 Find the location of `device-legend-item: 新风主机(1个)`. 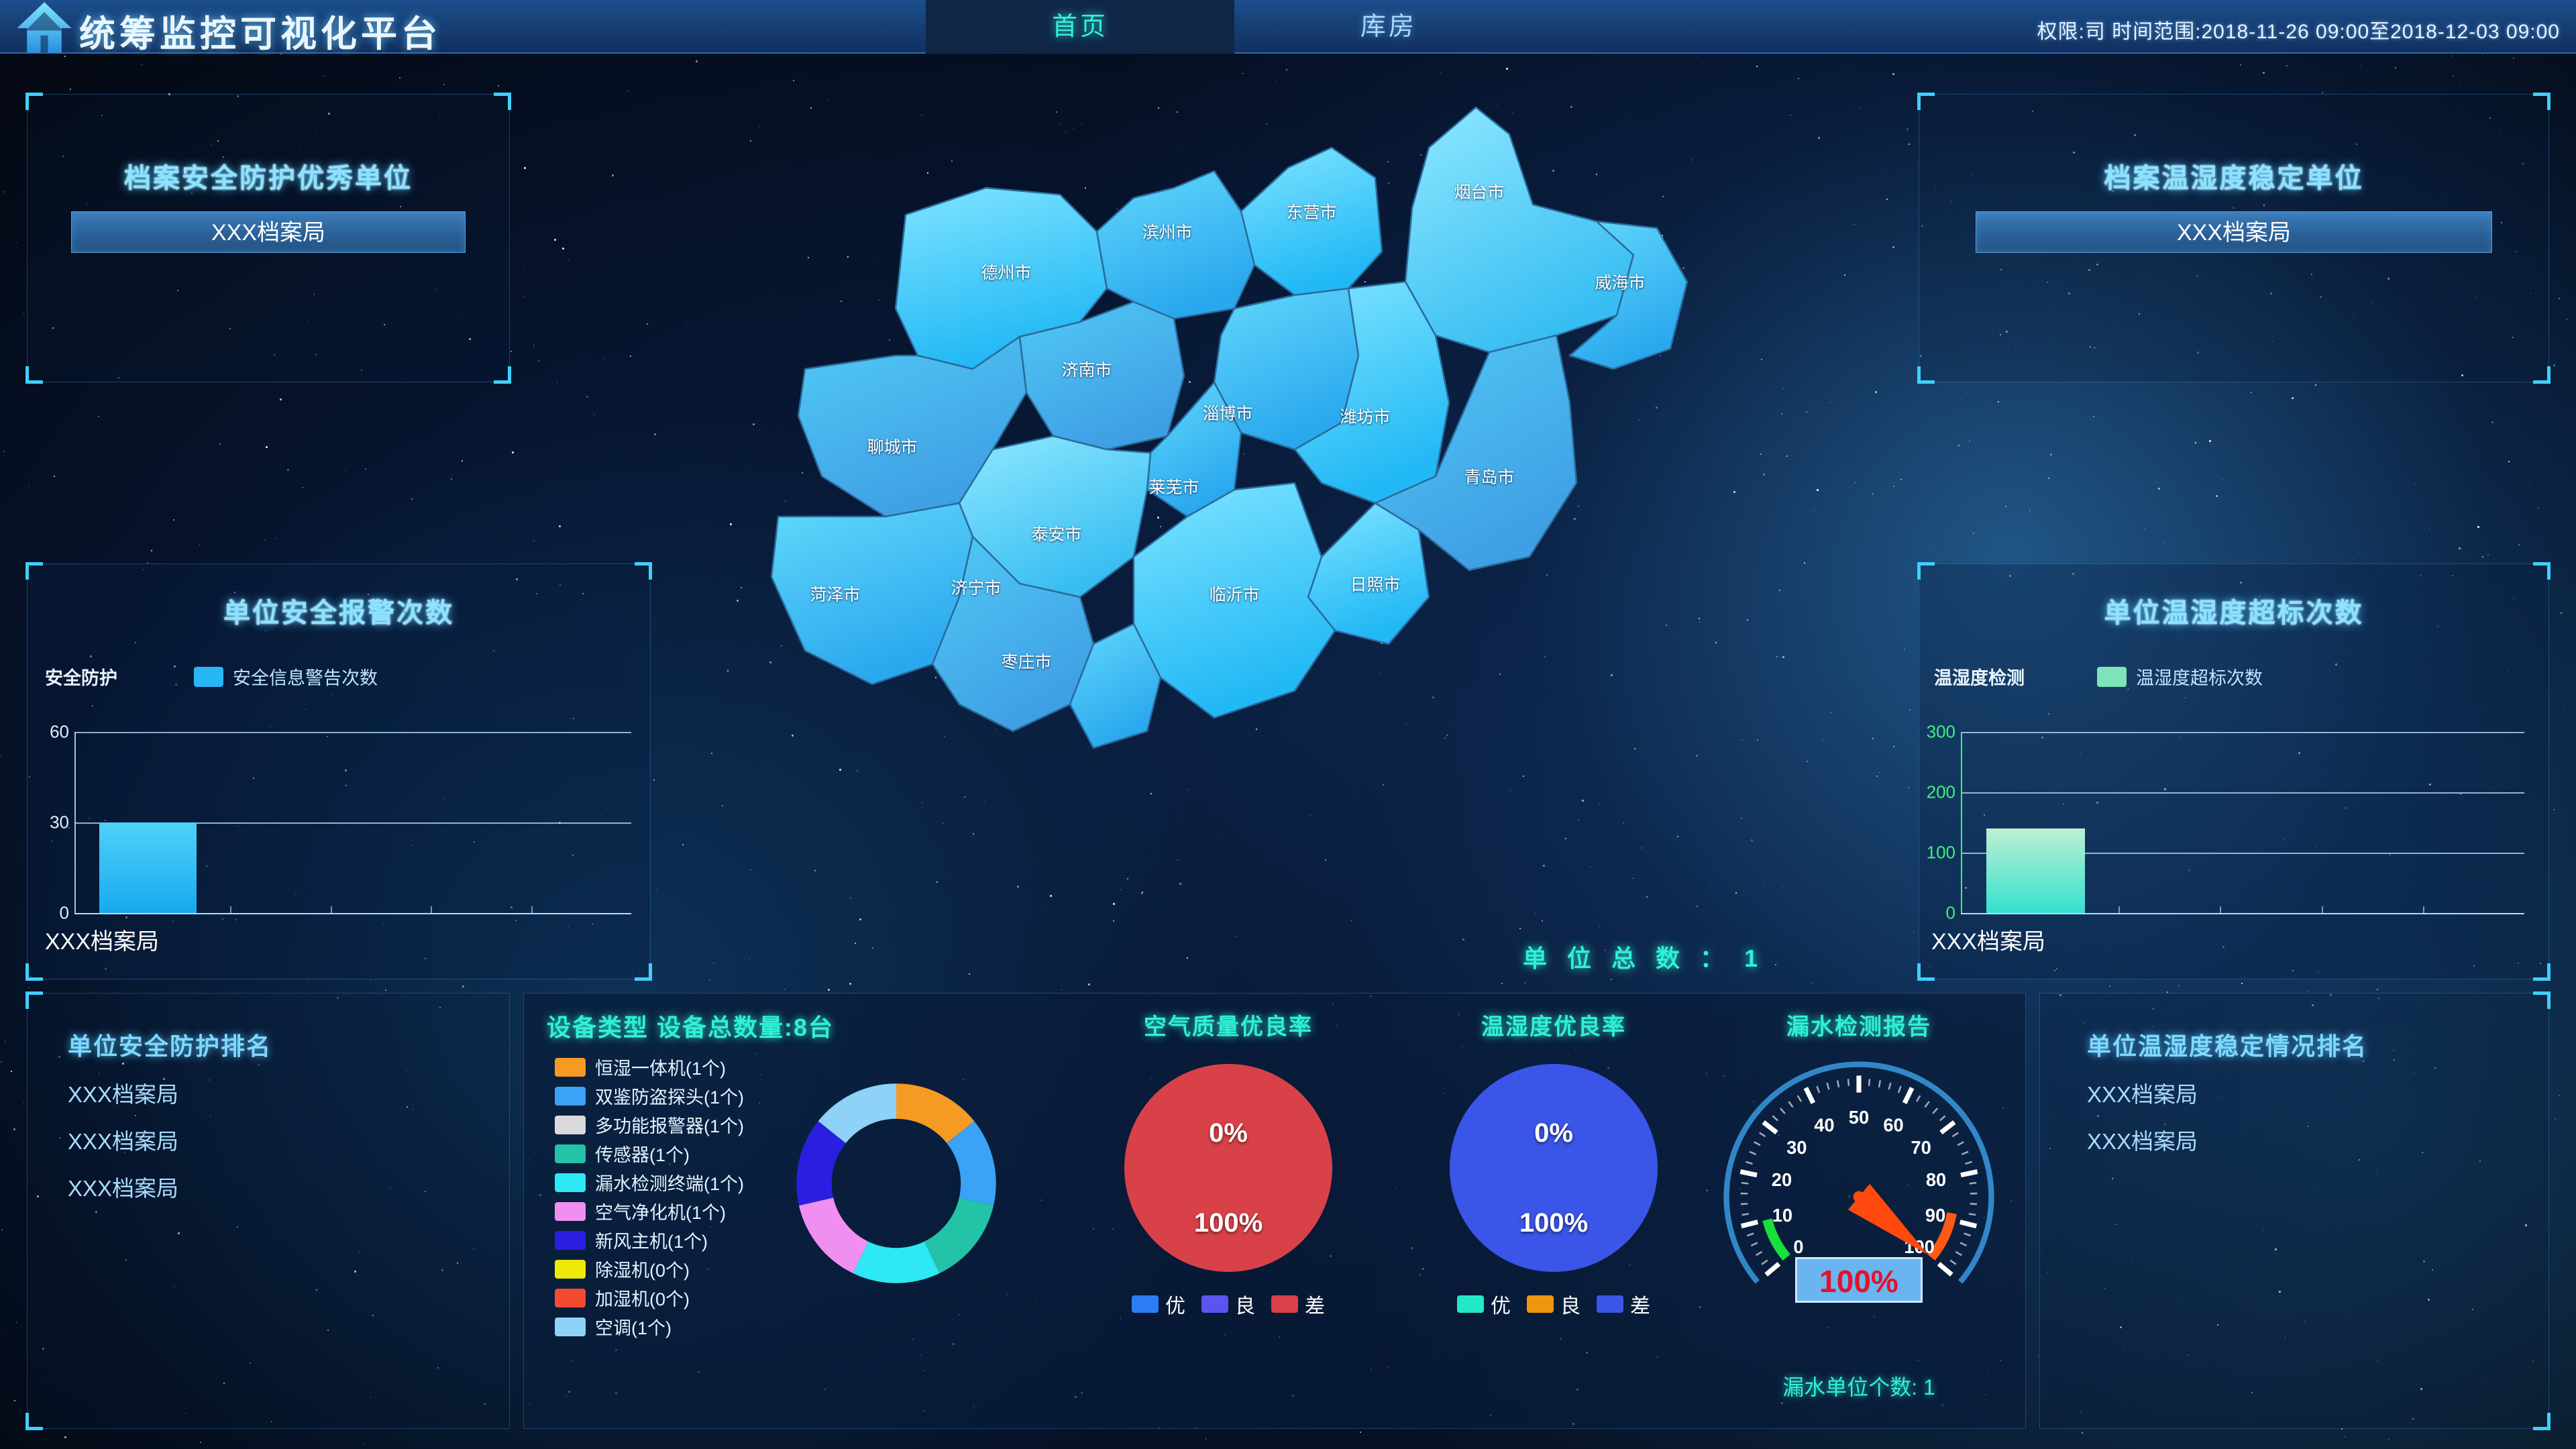

device-legend-item: 新风主机(1个) is located at coordinates (802, 1240).